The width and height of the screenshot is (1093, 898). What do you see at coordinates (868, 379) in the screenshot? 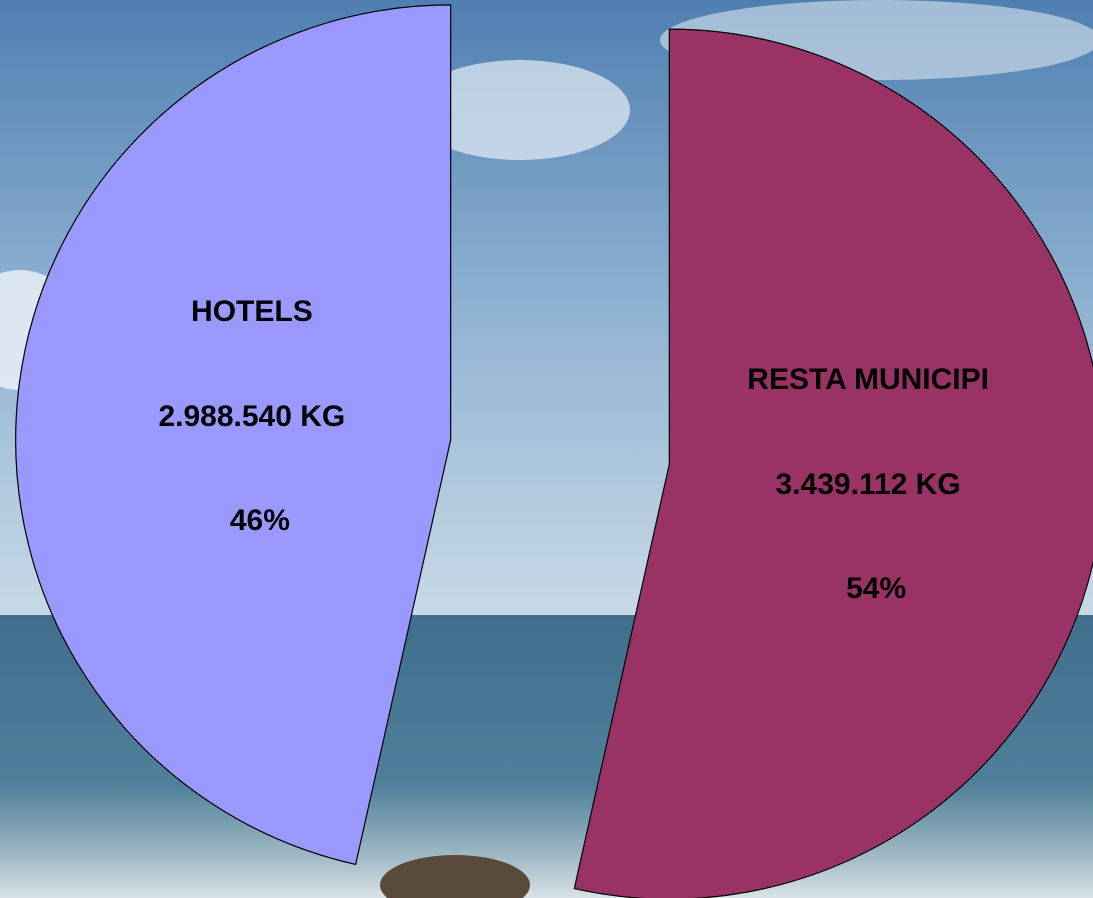
I see `slice-label: RESTA MUNICIPI` at bounding box center [868, 379].